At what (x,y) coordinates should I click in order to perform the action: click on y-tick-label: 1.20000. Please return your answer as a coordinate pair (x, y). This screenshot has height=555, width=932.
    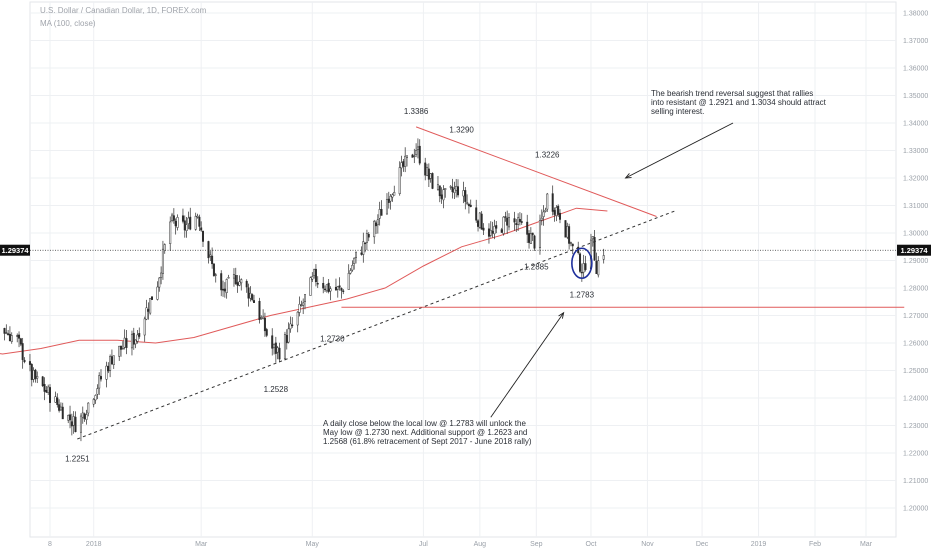
    Looking at the image, I should click on (915, 509).